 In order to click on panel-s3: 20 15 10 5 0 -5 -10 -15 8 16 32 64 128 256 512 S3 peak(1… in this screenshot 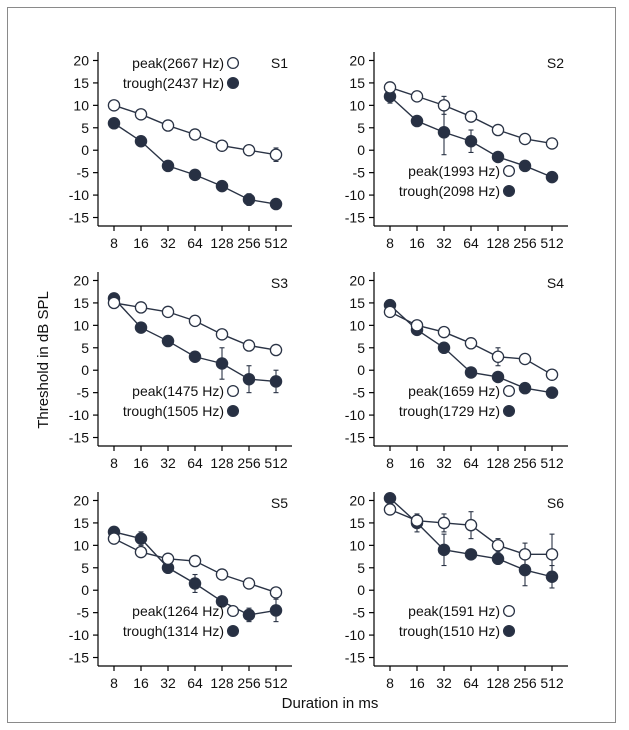, I will do `click(180, 371)`.